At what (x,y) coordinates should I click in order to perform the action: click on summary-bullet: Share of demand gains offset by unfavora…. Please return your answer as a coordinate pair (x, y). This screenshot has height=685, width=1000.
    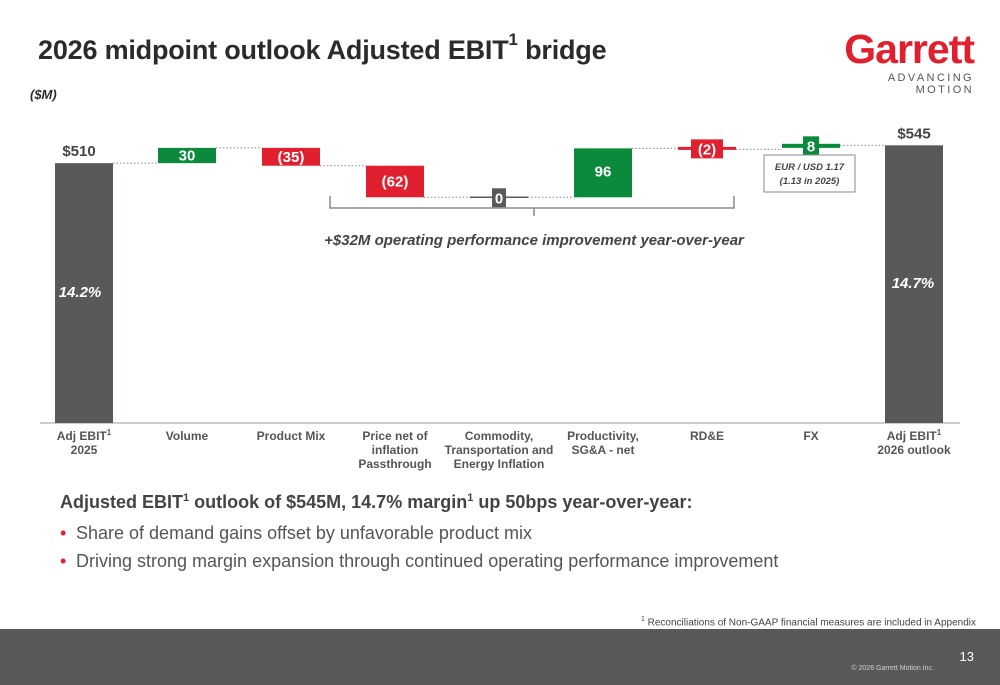
    Looking at the image, I should click on (510, 533).